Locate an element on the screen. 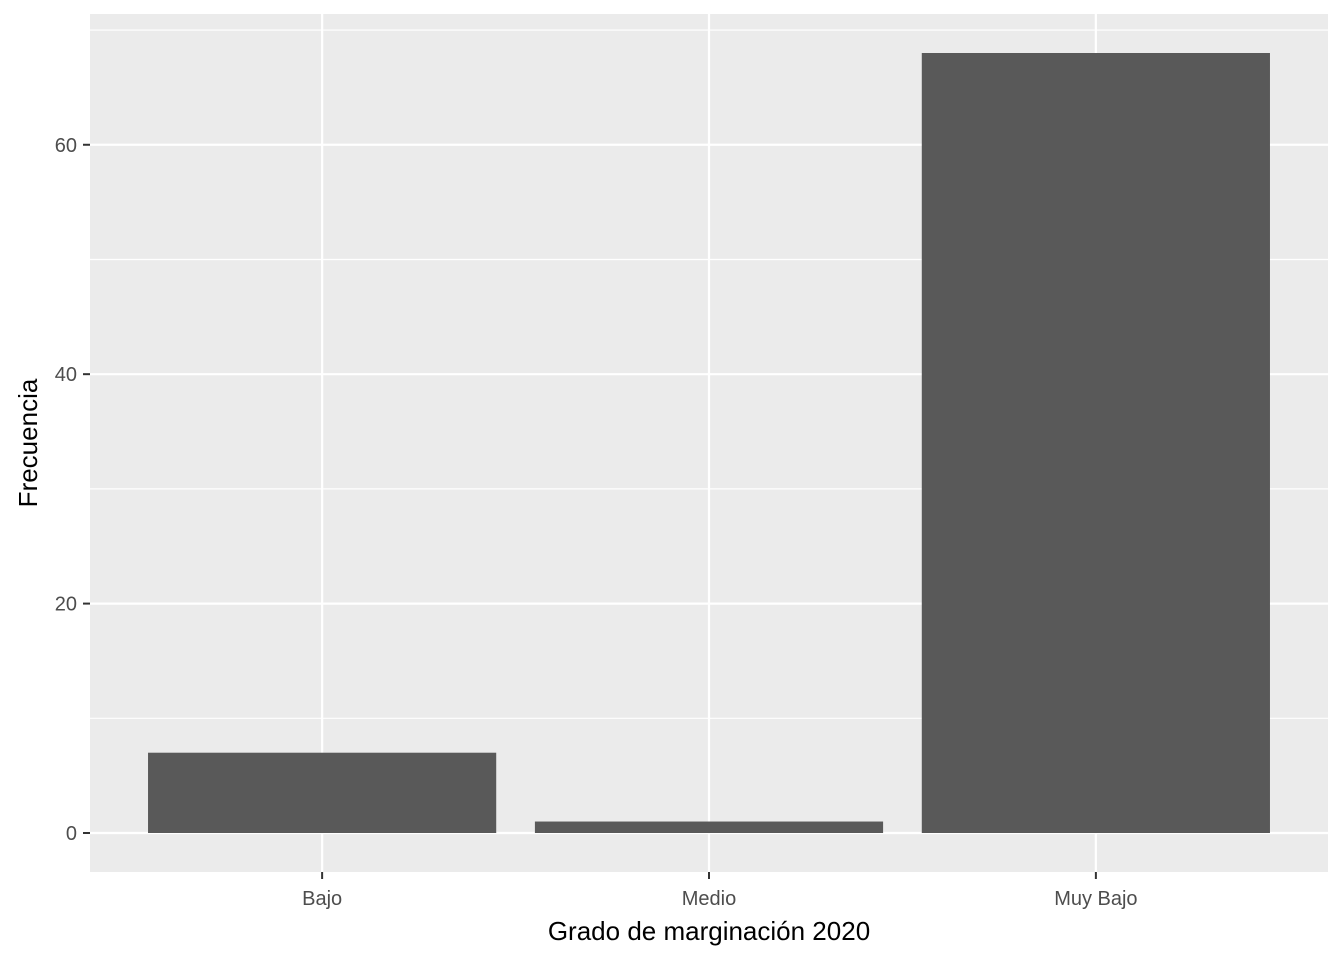  x-axis: Bajo Medio Muy Bajo is located at coordinates (720, 891).